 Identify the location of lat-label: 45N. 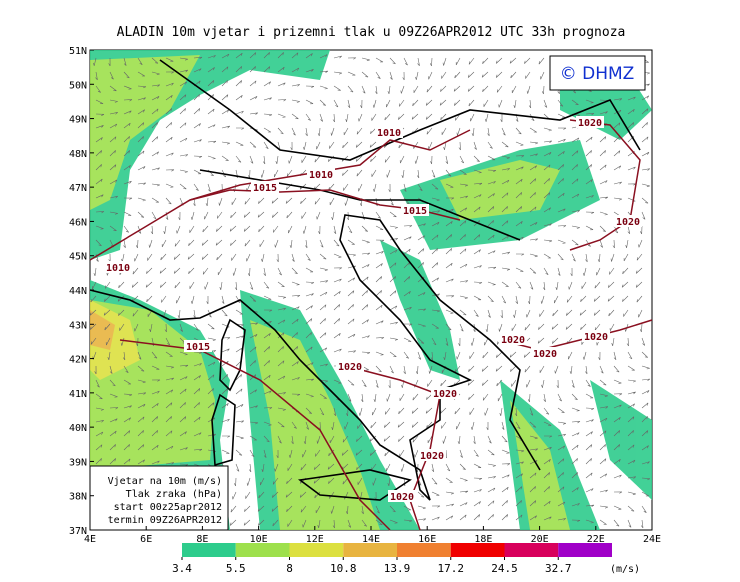
(78, 257).